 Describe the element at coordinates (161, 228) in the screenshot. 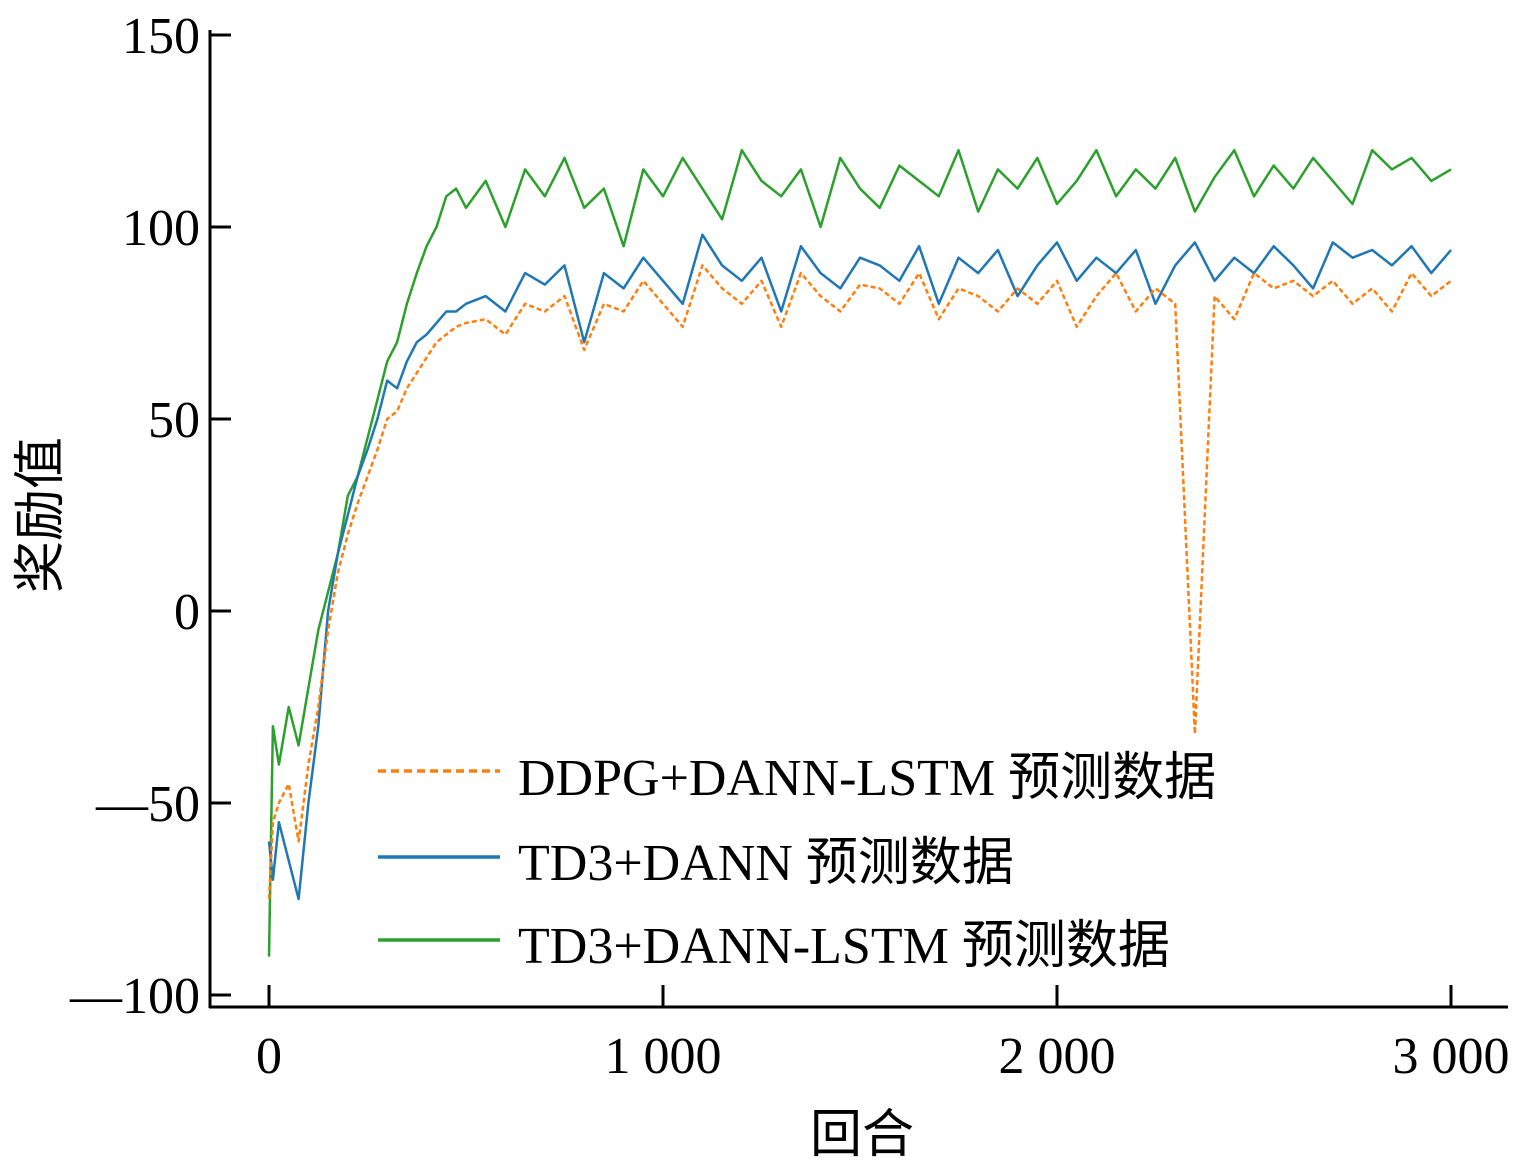

I see `y-tick-label: 100` at that location.